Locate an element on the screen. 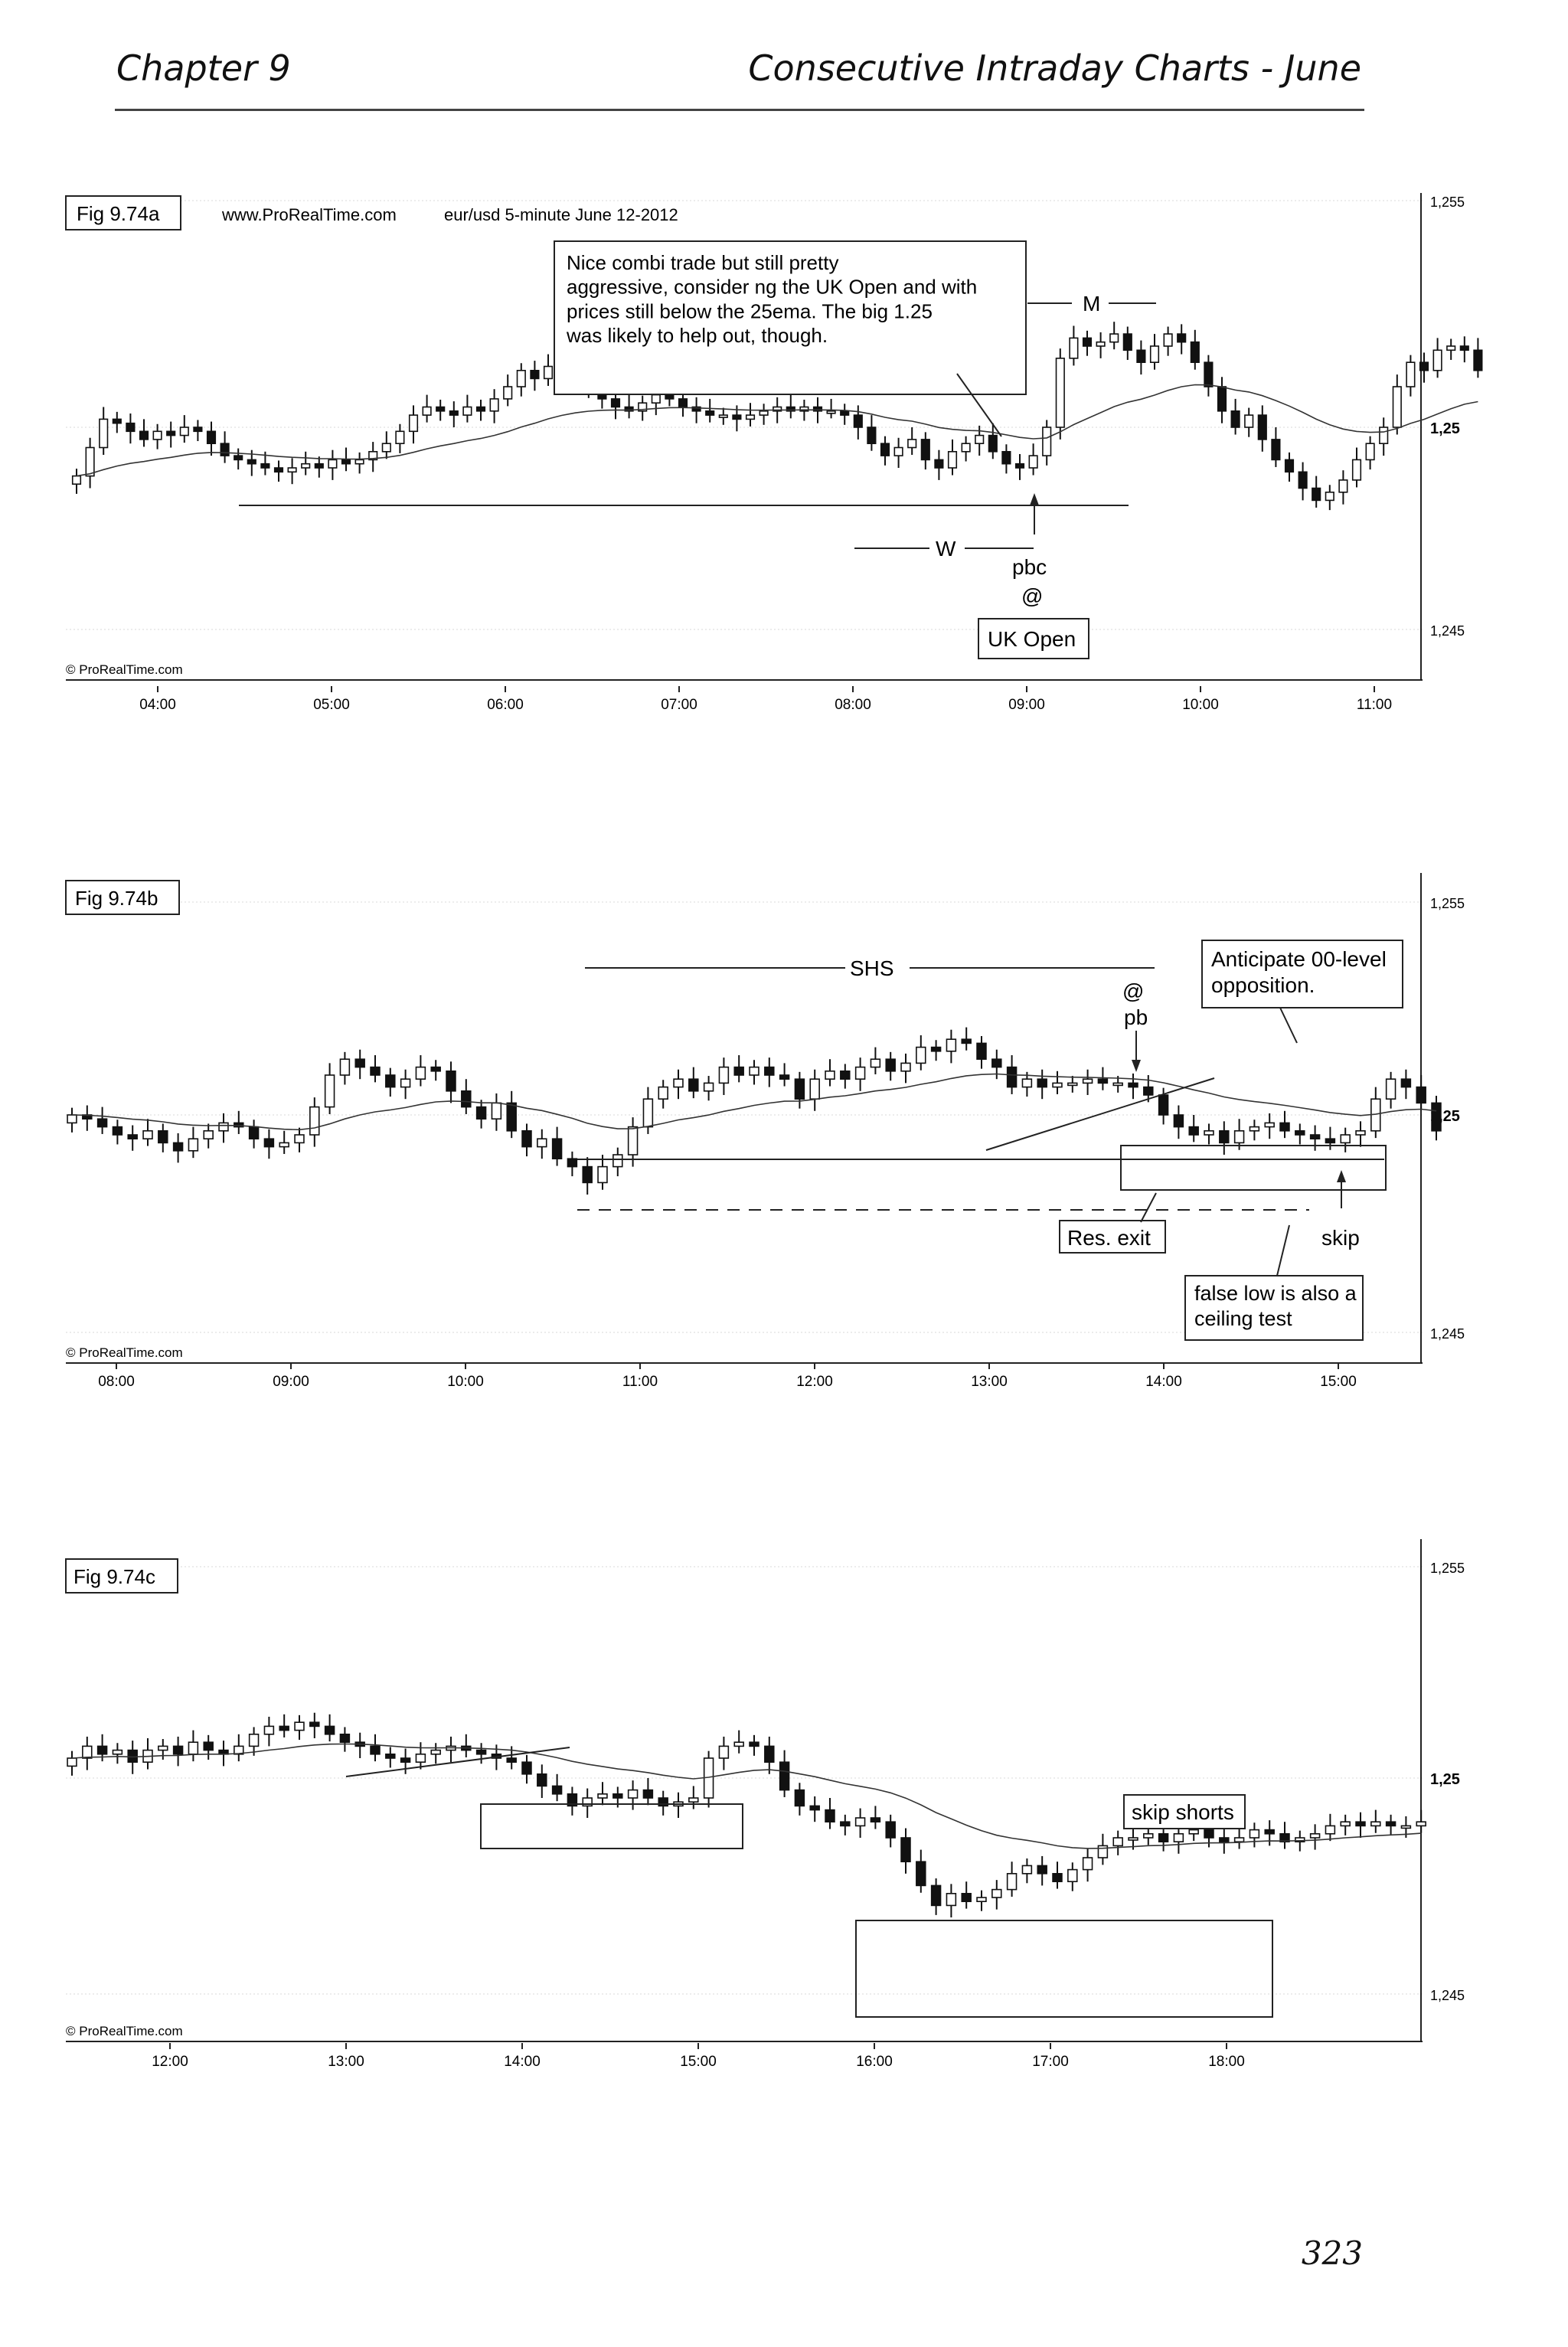 The image size is (1568, 2347). x-tick-label: 14:00 is located at coordinates (1163, 1382).